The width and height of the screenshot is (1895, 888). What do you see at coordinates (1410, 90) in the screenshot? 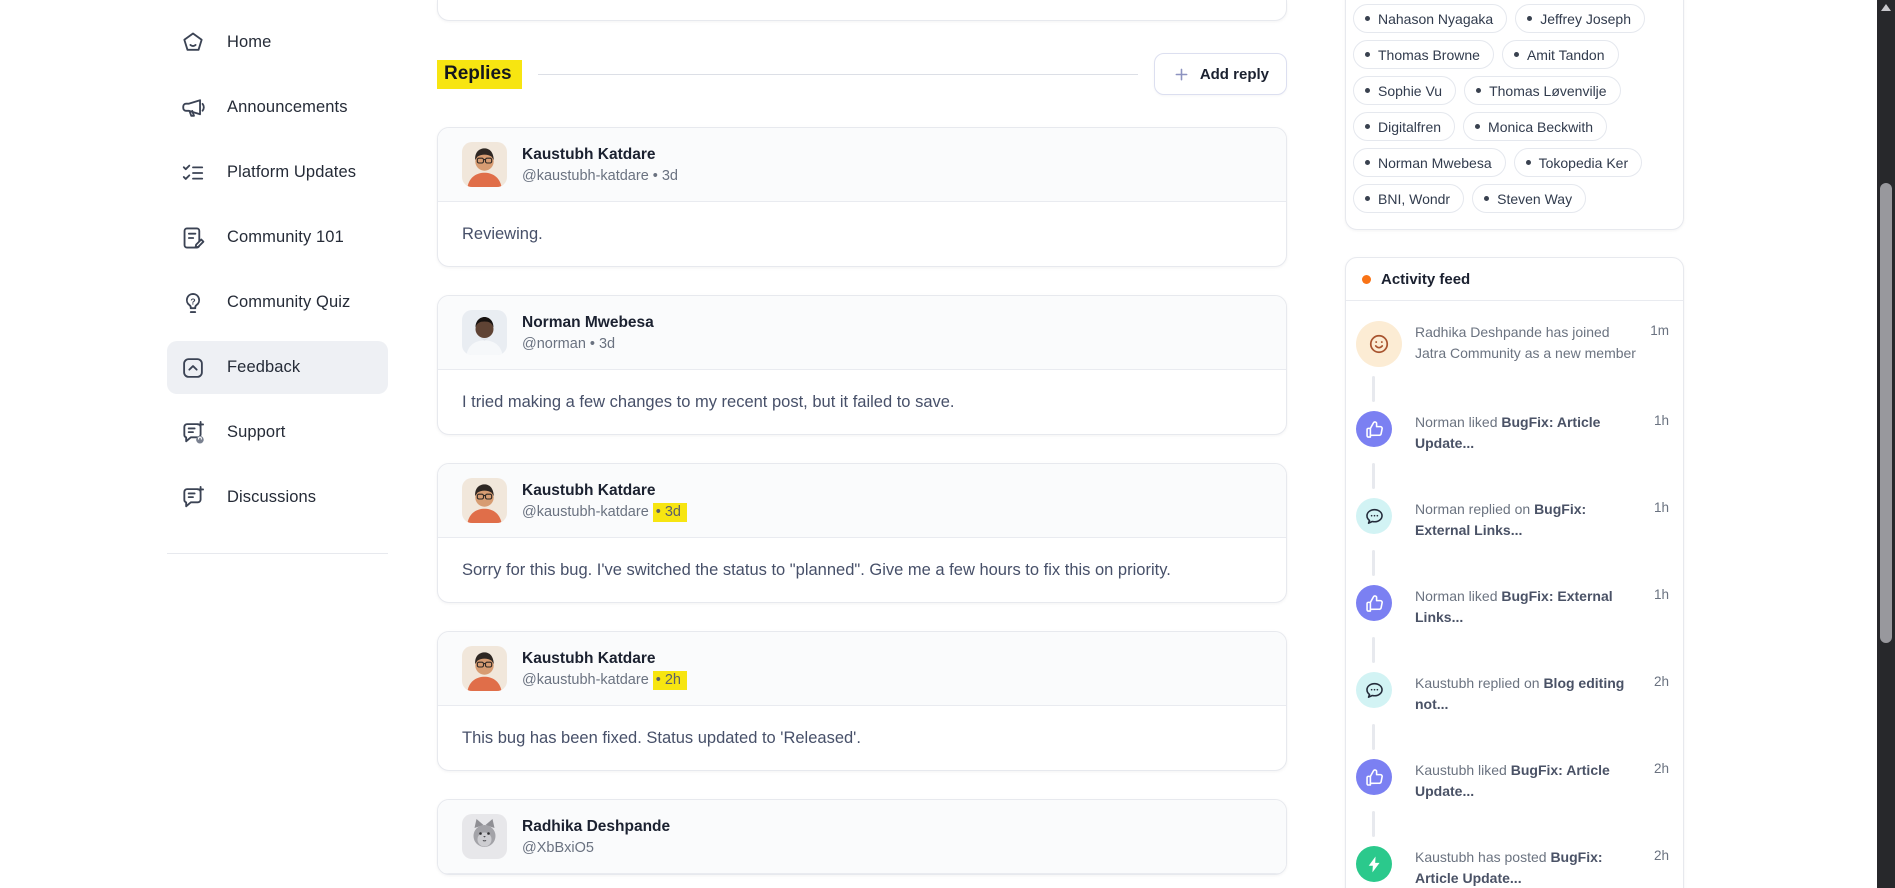
I see `member-tag-label: Sophie Vu` at bounding box center [1410, 90].